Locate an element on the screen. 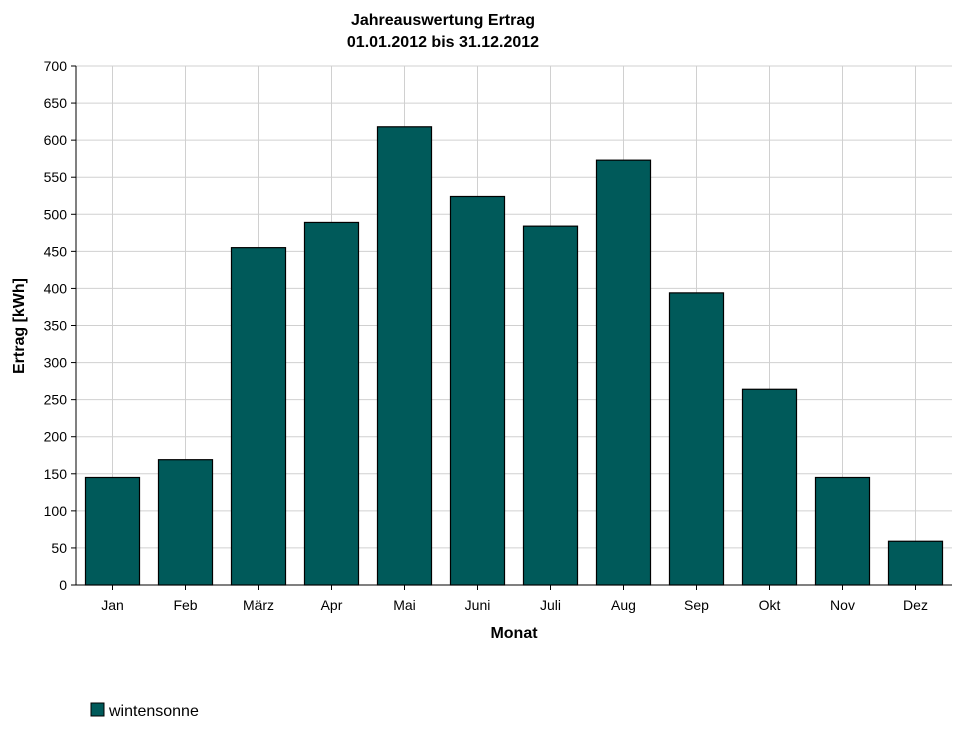 The width and height of the screenshot is (961, 733). x-tick-label: Sep is located at coordinates (696, 605).